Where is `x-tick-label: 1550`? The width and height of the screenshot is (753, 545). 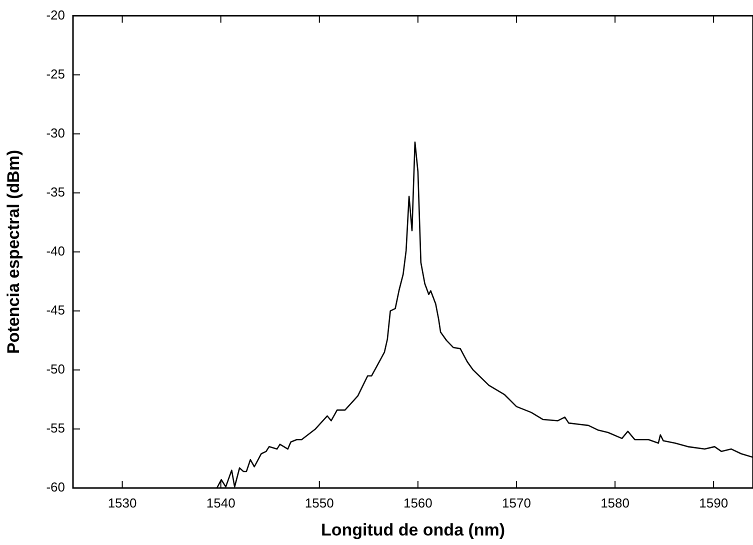
x-tick-label: 1550 is located at coordinates (319, 502).